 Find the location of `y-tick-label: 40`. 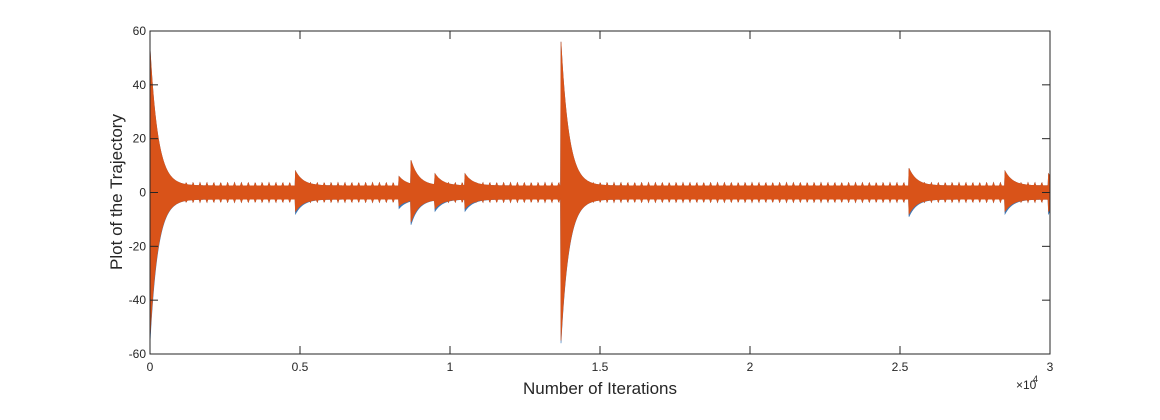

y-tick-label: 40 is located at coordinates (140, 85).